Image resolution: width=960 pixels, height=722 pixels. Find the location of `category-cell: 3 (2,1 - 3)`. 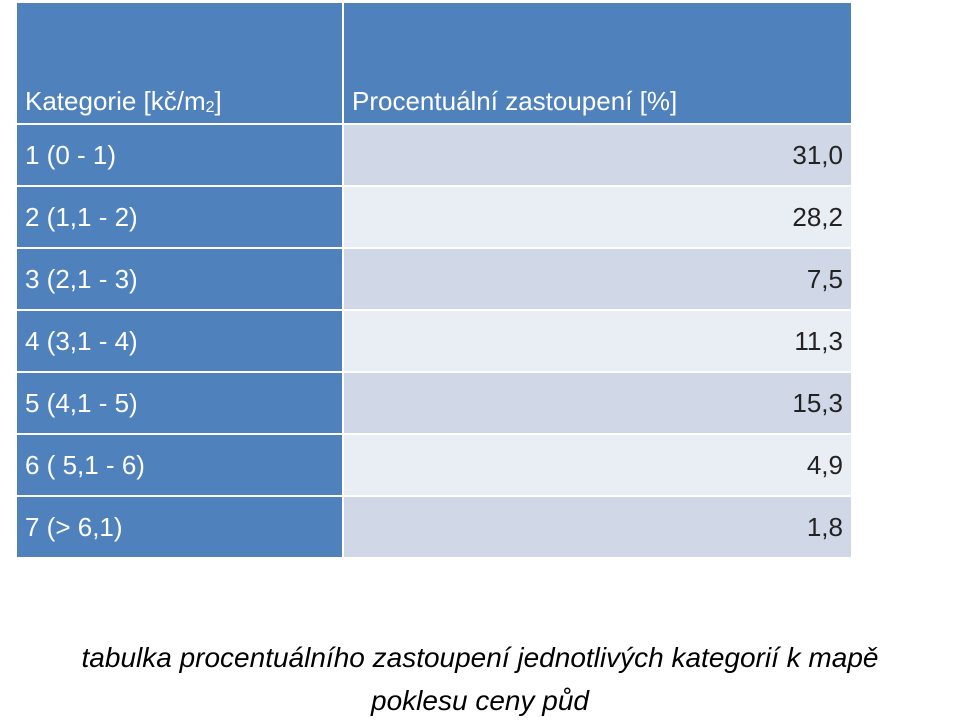

category-cell: 3 (2,1 - 3) is located at coordinates (179, 279).